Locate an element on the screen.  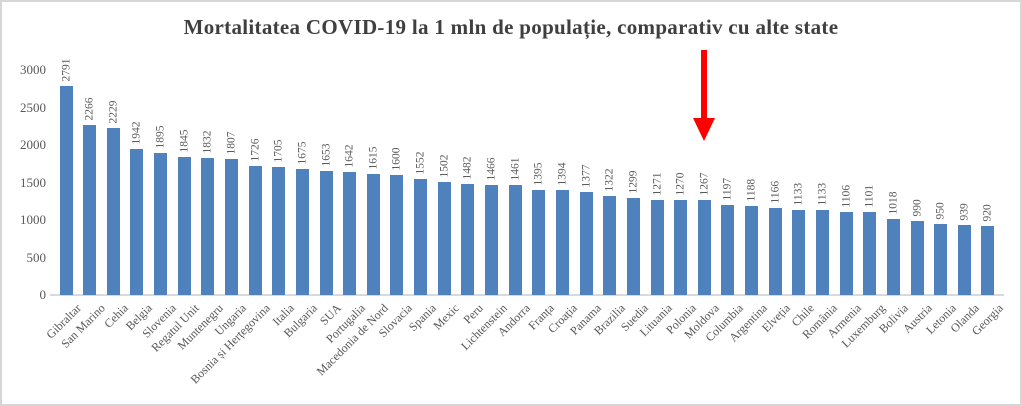
bar-value-label: 1895 is located at coordinates (160, 136).